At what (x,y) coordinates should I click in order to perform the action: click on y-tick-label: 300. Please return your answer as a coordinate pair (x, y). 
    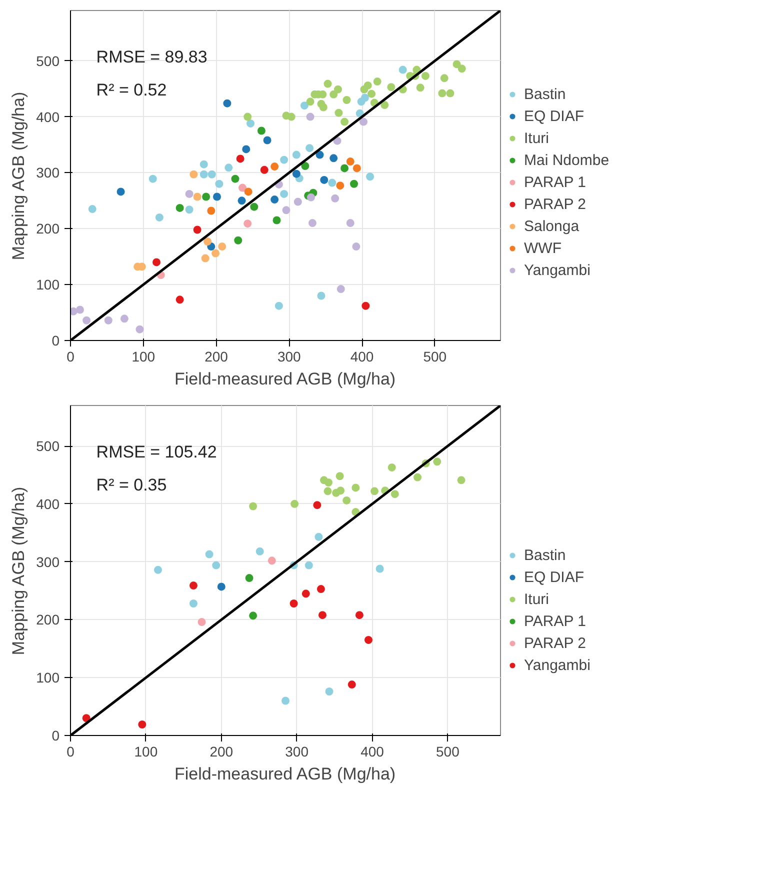
    Looking at the image, I should click on (48, 562).